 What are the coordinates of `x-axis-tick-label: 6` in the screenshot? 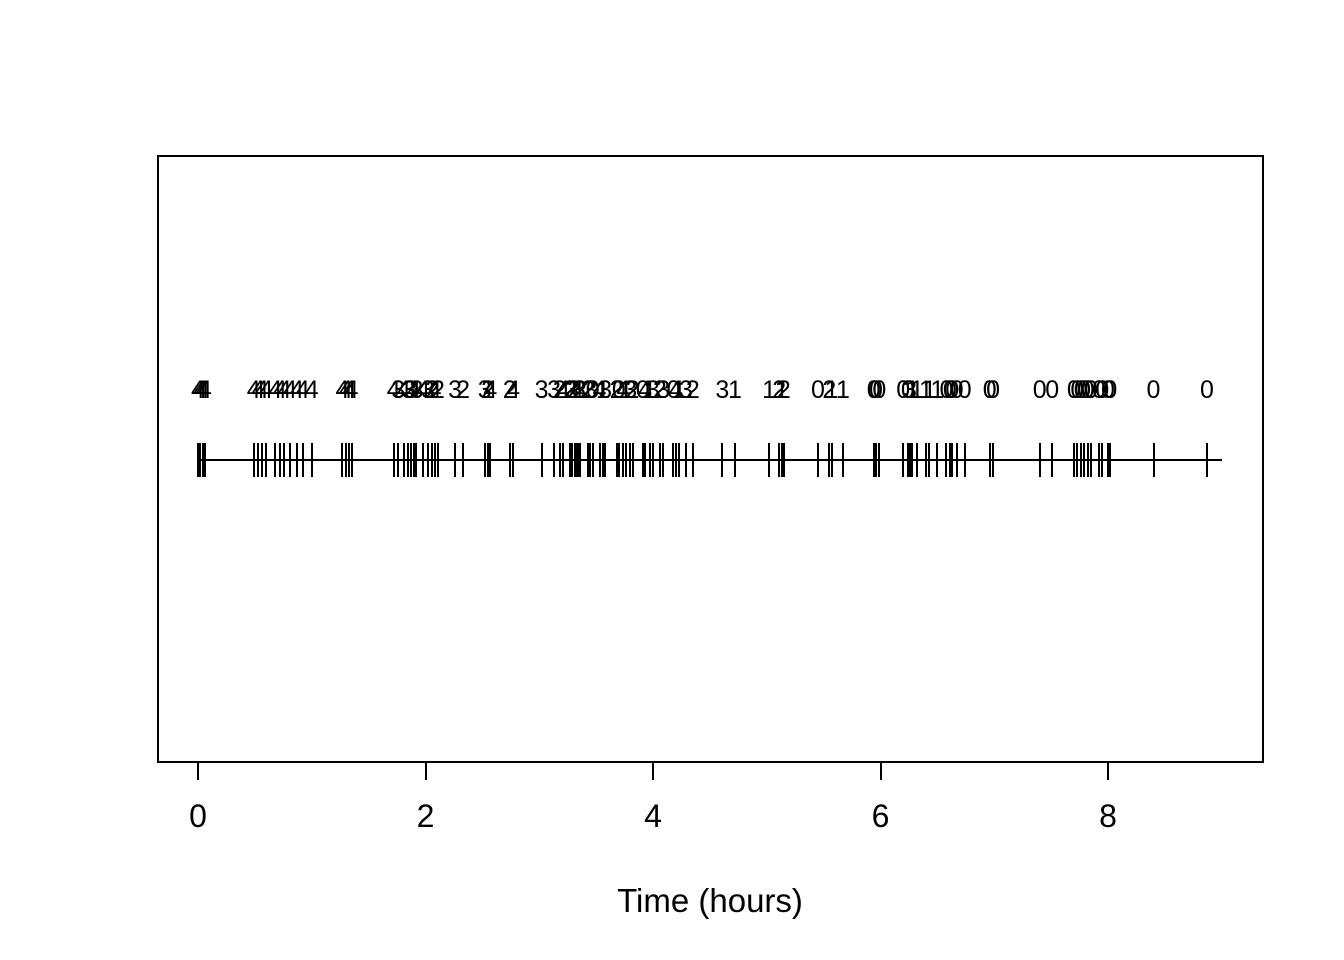 It's located at (880, 816).